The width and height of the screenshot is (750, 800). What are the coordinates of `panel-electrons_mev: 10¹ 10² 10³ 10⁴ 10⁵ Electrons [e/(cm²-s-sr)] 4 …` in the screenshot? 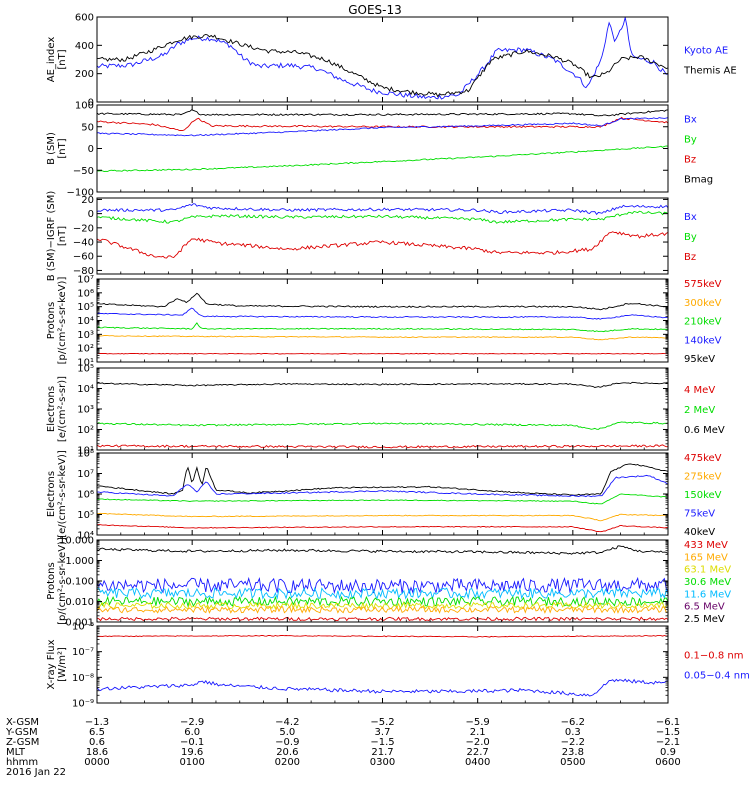 It's located at (385, 410).